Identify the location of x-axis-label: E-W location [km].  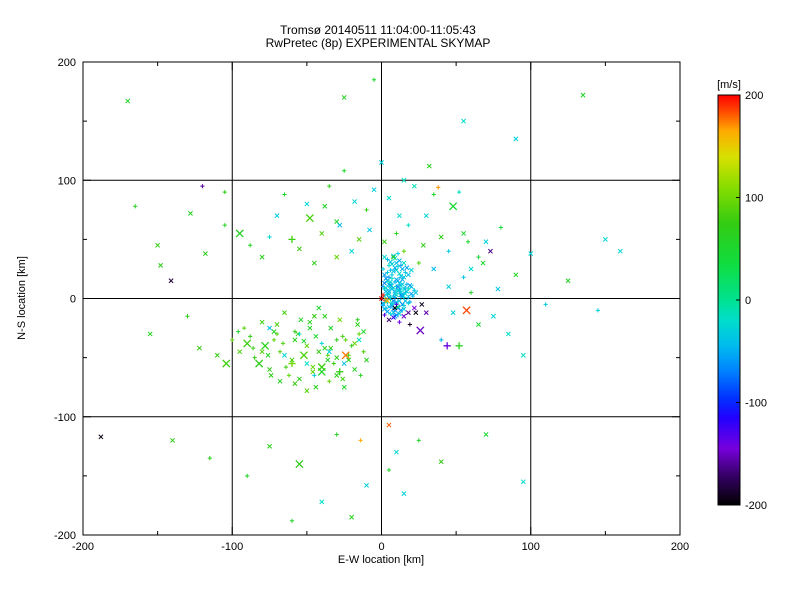
(381, 560).